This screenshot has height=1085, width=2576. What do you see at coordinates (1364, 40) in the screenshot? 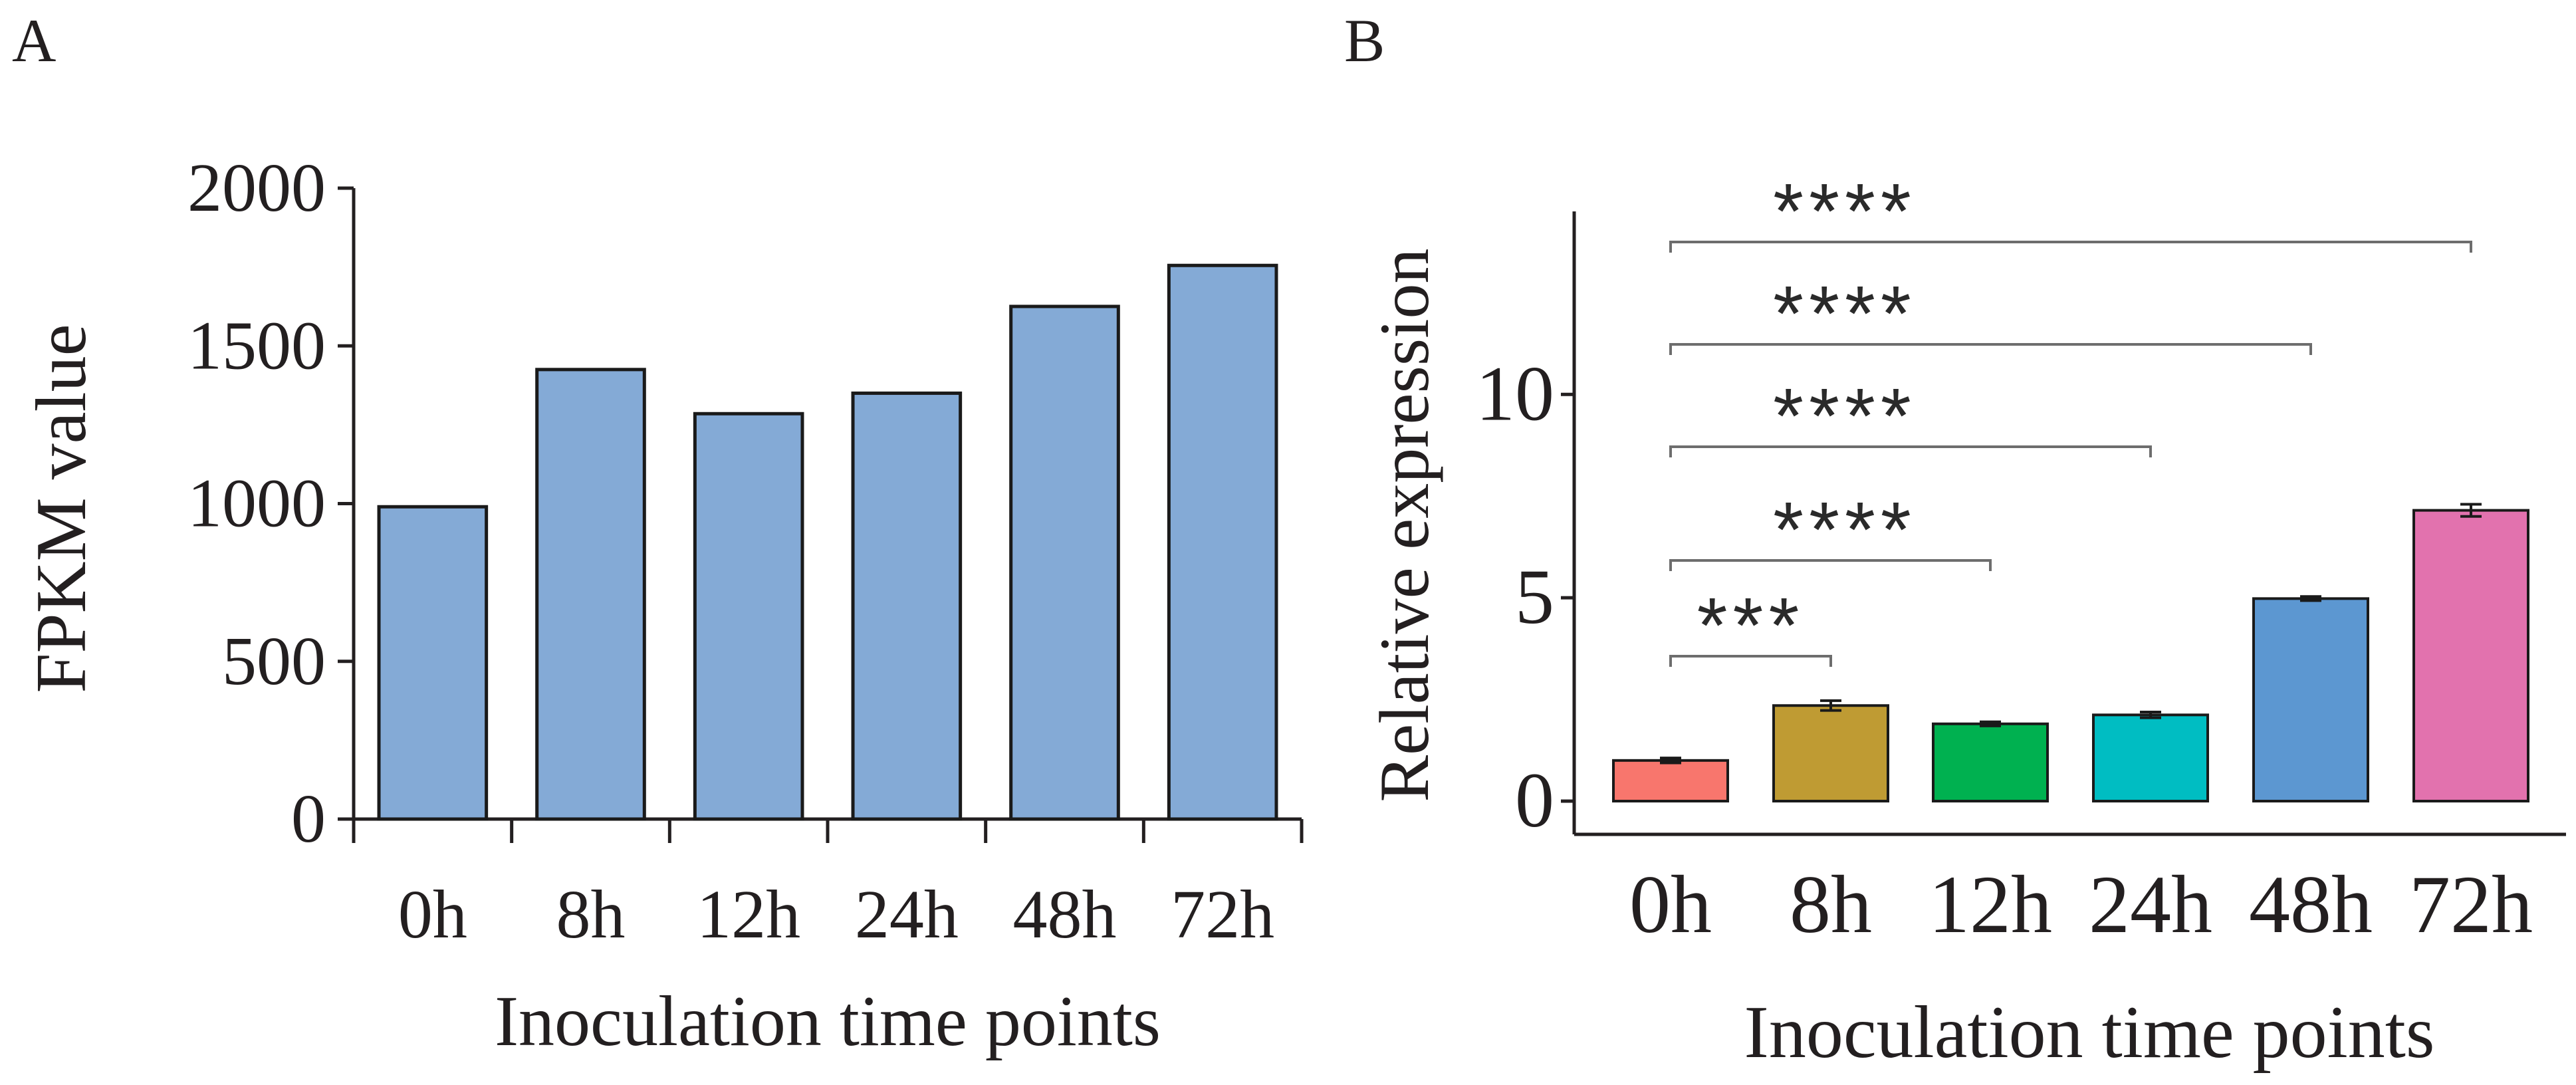
I see `panel-b-label: B` at bounding box center [1364, 40].